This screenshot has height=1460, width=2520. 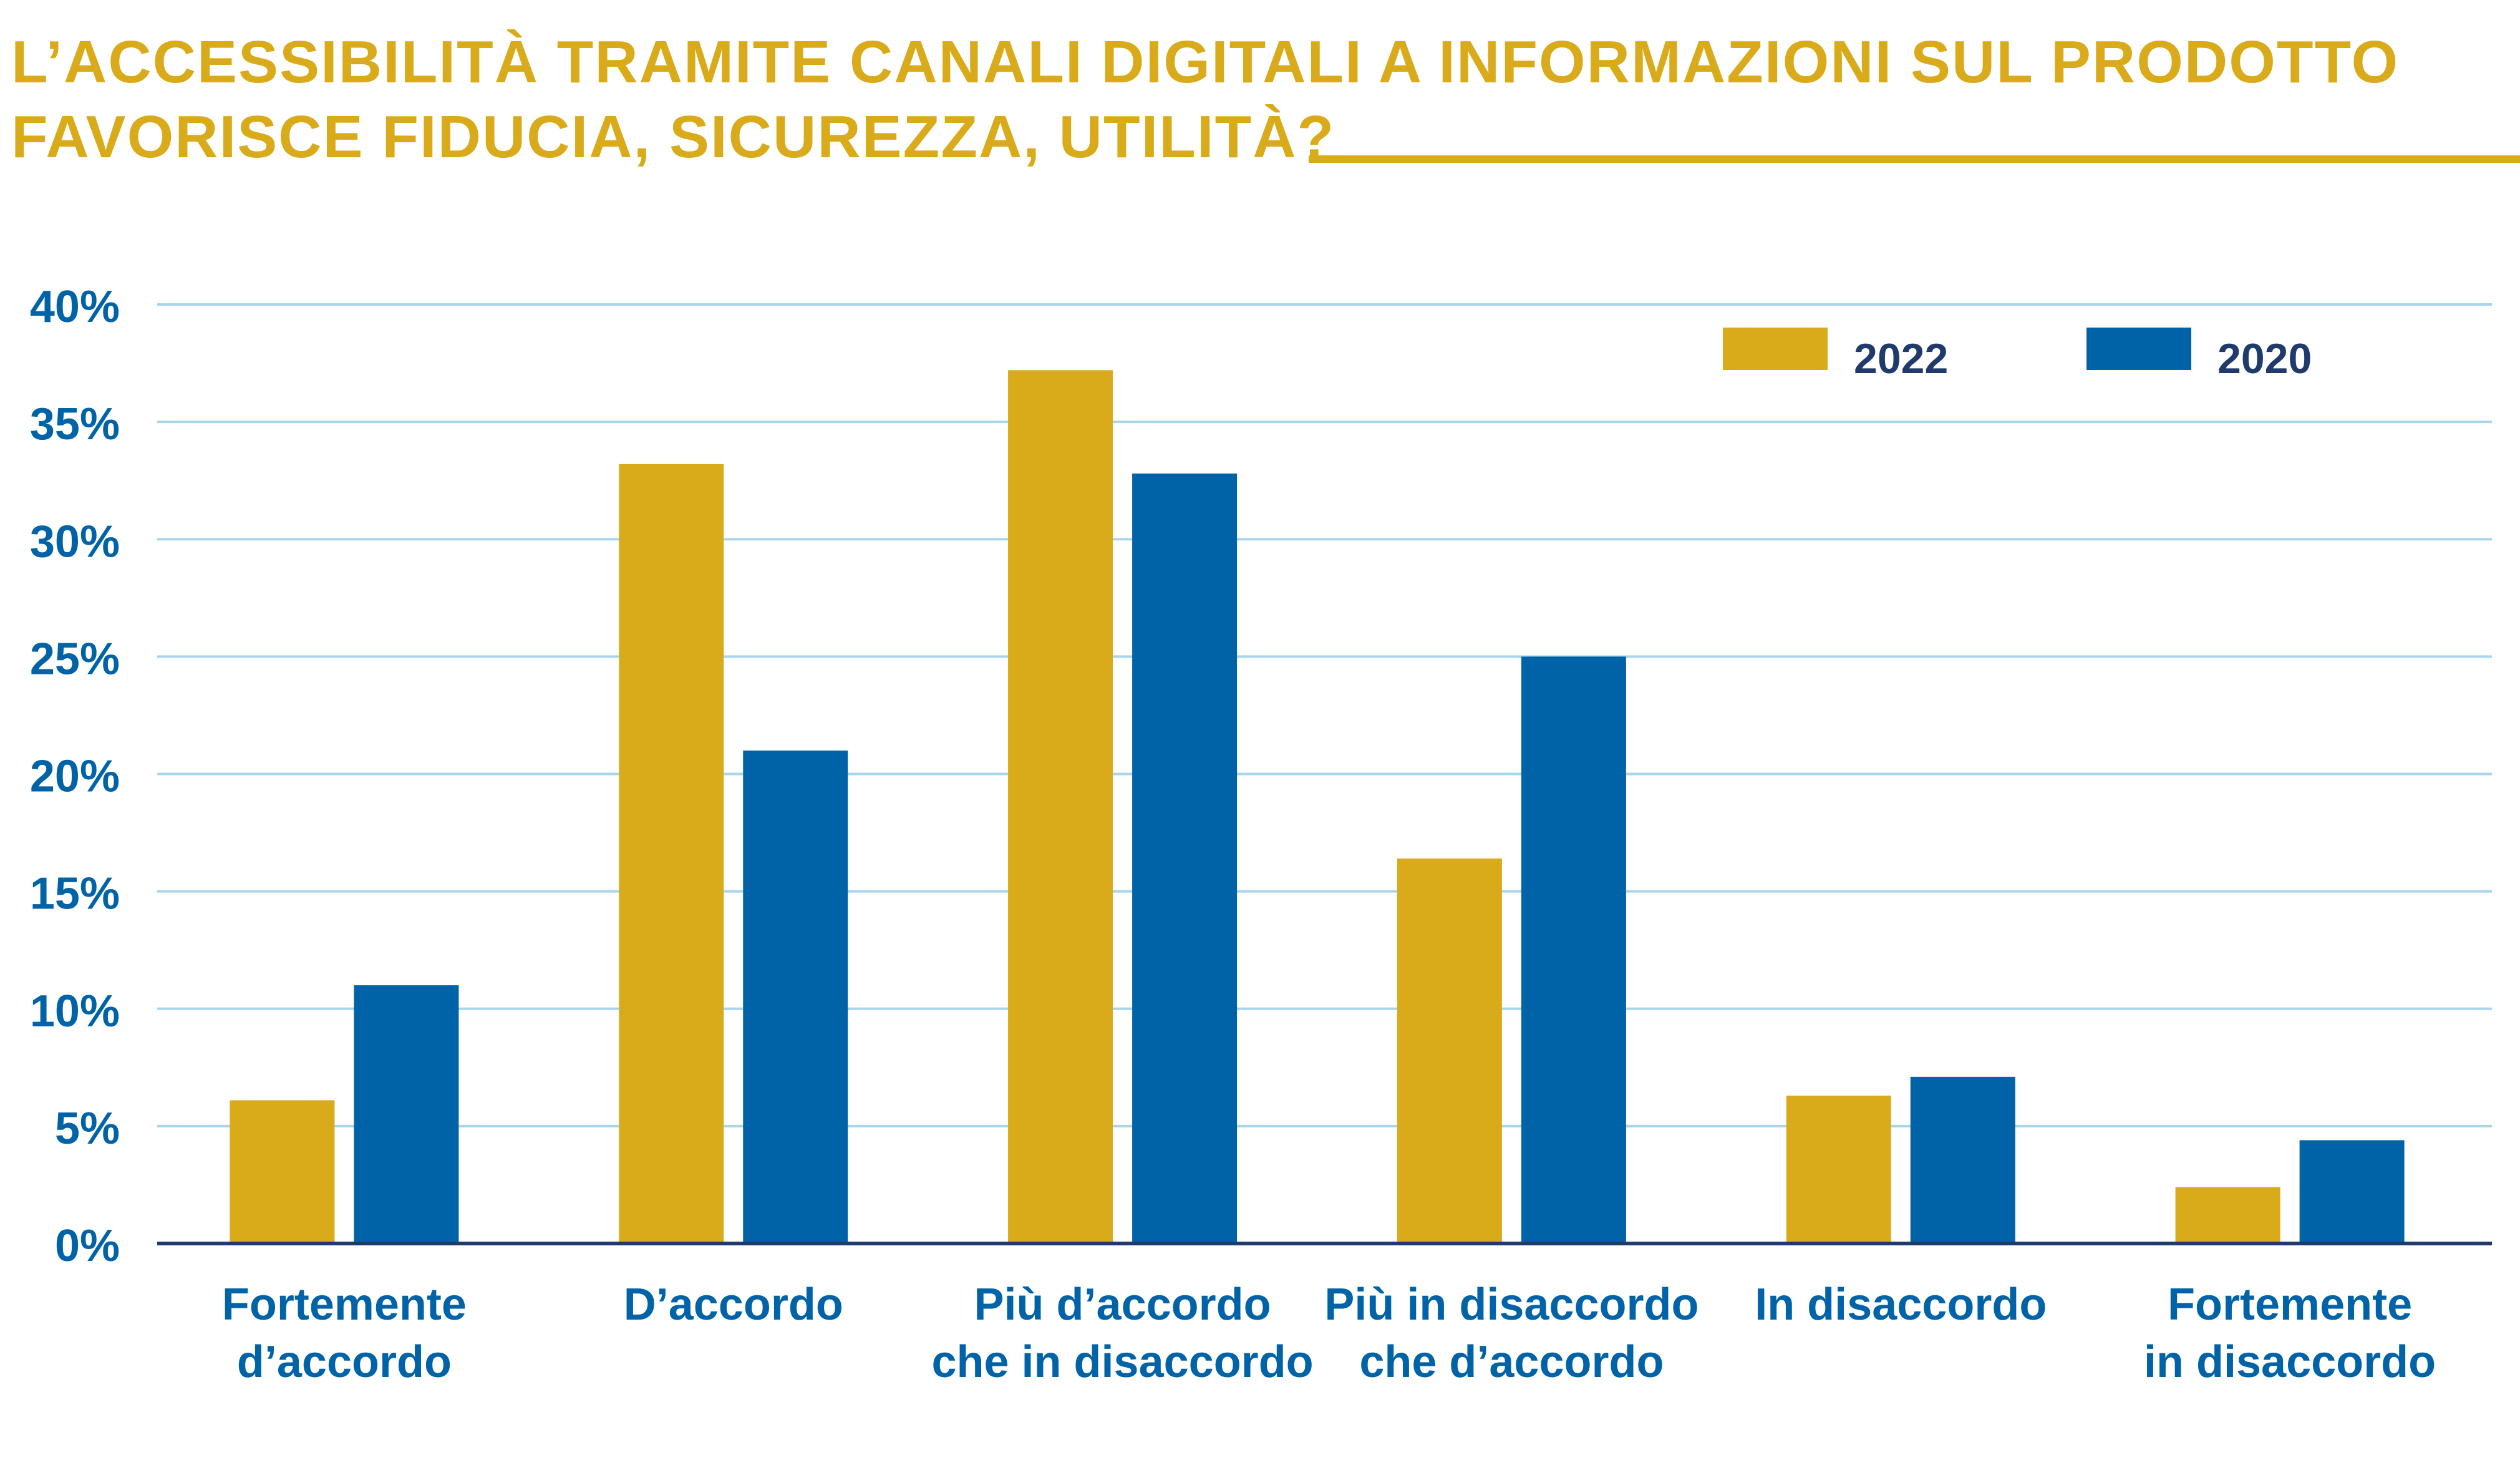 I want to click on x-tick-label-line: d’accordo, so click(x=345, y=1362).